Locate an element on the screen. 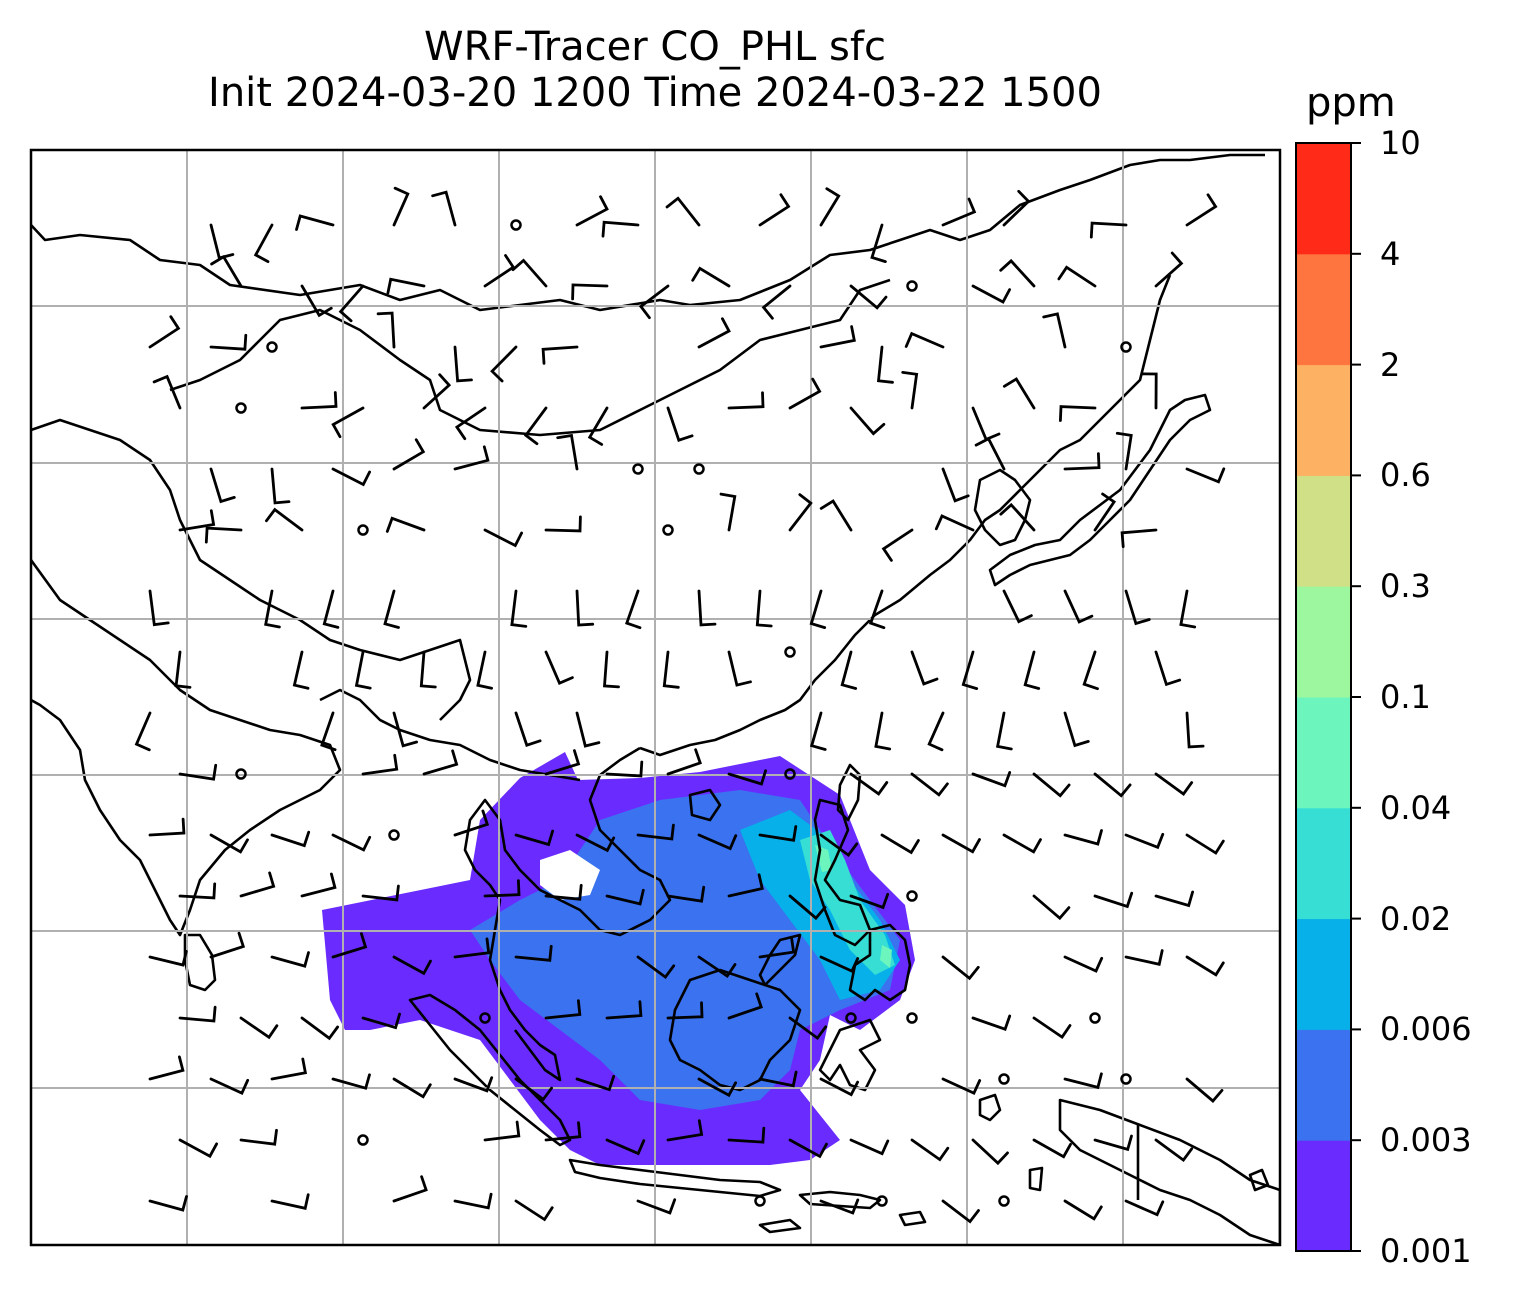  colorbar-tick-label: 0.6 is located at coordinates (1405, 475).